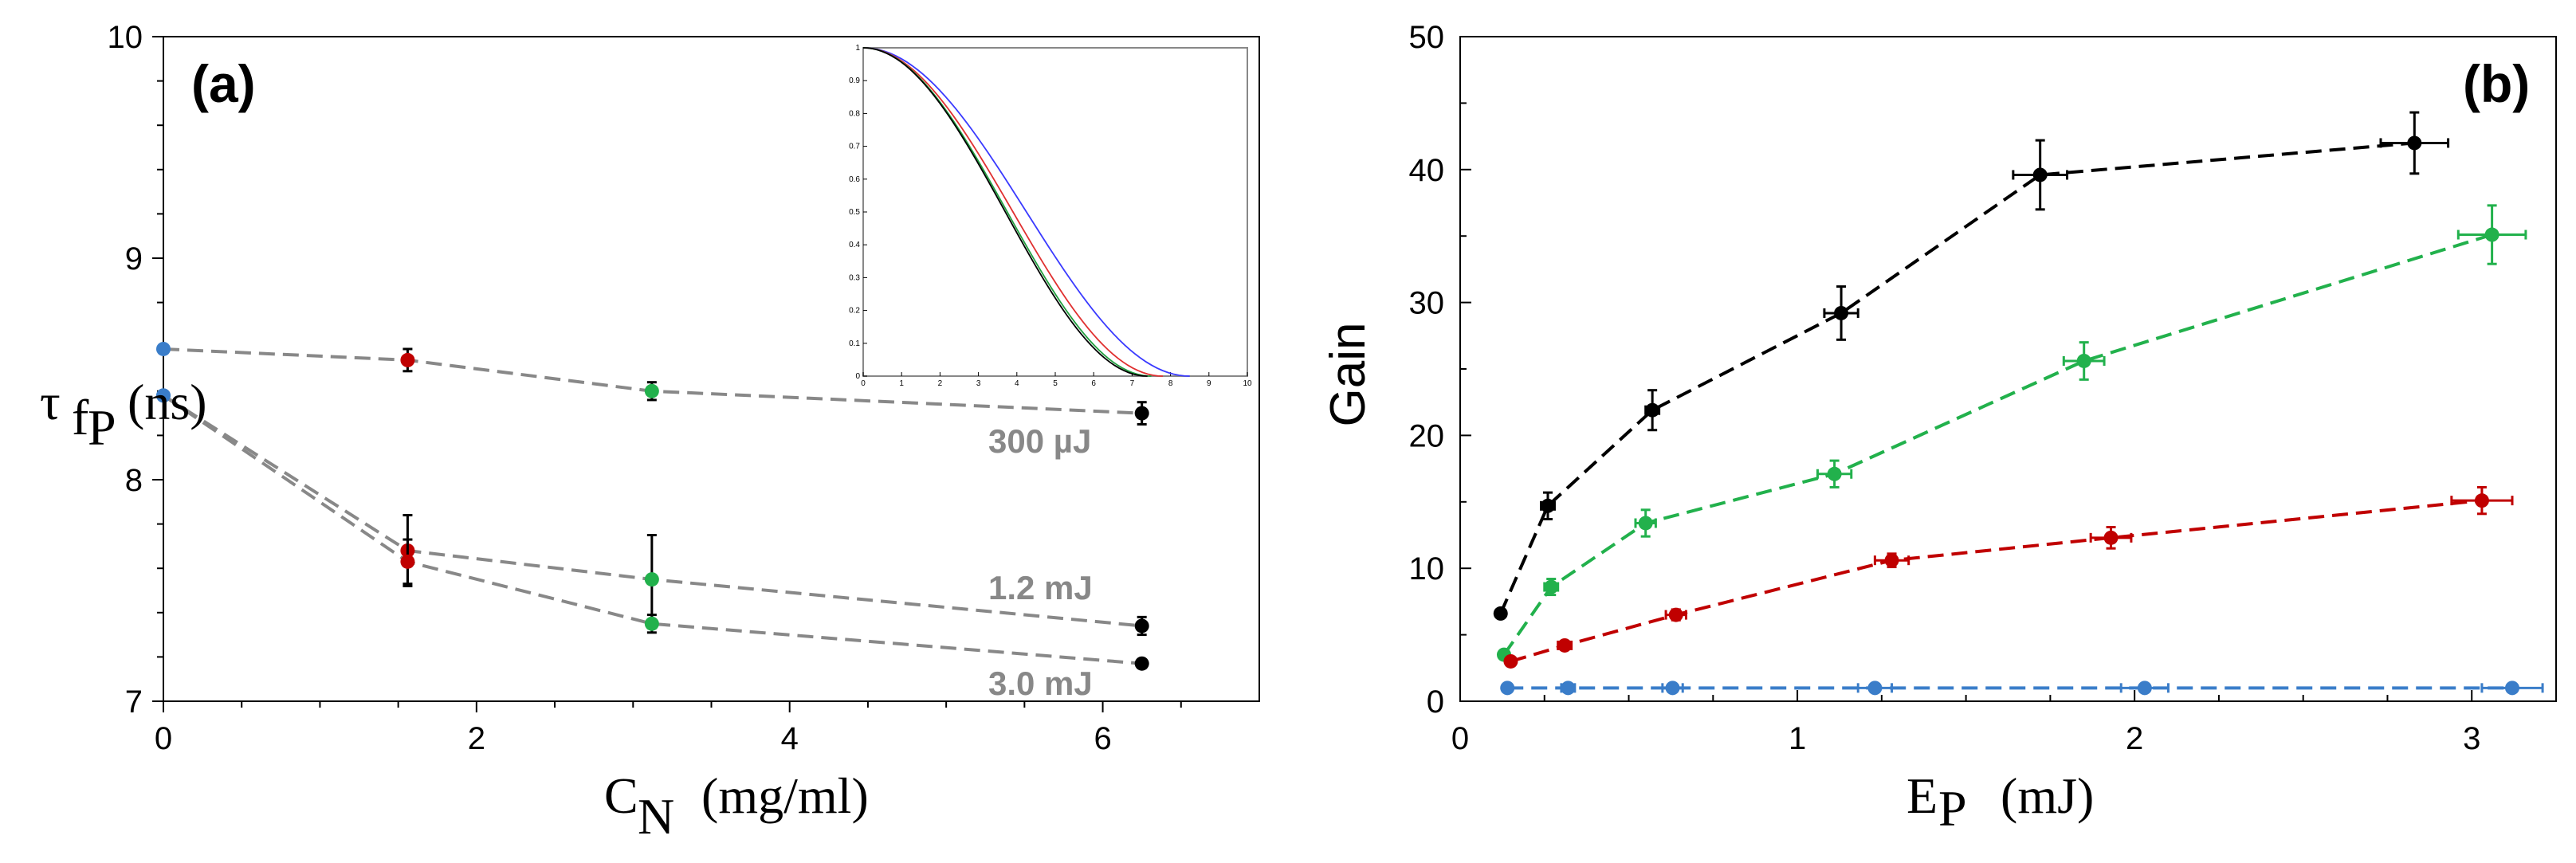  Describe the element at coordinates (223, 83) in the screenshot. I see `panel-a-label: (a)` at that location.